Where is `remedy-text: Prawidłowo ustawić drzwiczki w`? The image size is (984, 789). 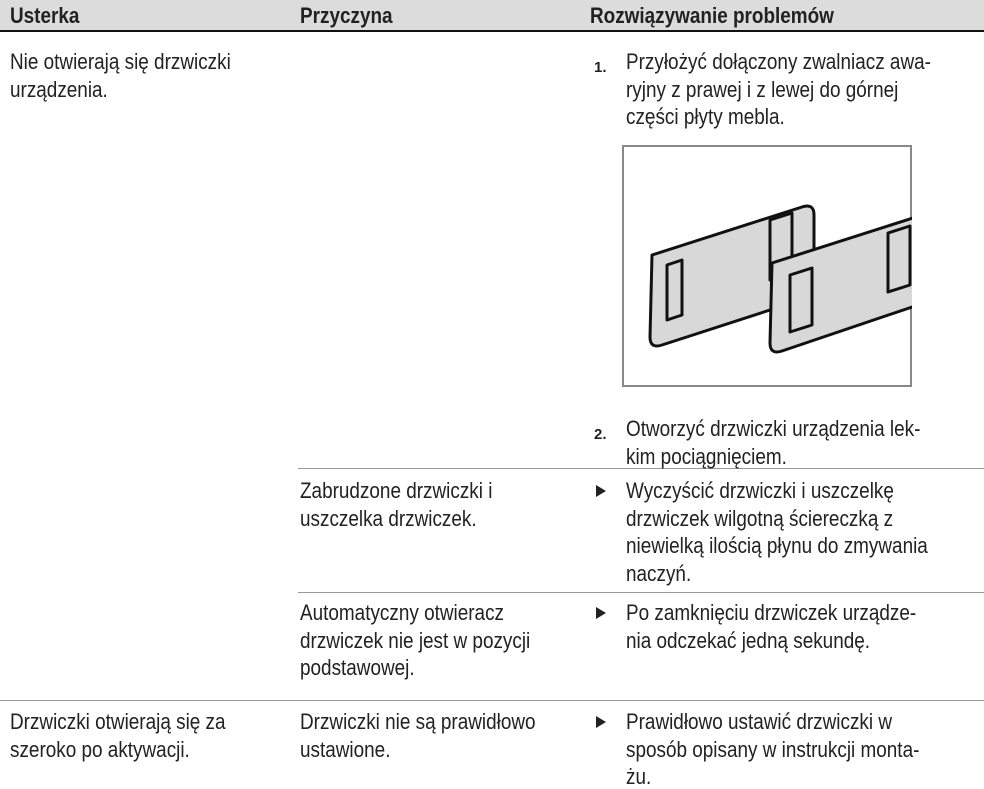
remedy-text: Prawidłowo ustawić drzwiczki w is located at coordinates (759, 721).